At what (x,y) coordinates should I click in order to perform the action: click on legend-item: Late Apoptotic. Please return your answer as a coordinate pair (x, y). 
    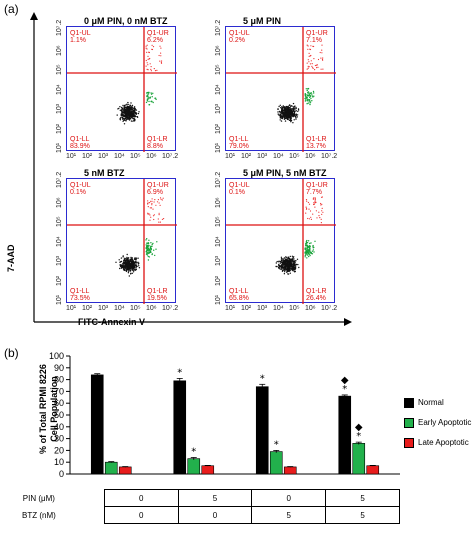
    Looking at the image, I should click on (436, 443).